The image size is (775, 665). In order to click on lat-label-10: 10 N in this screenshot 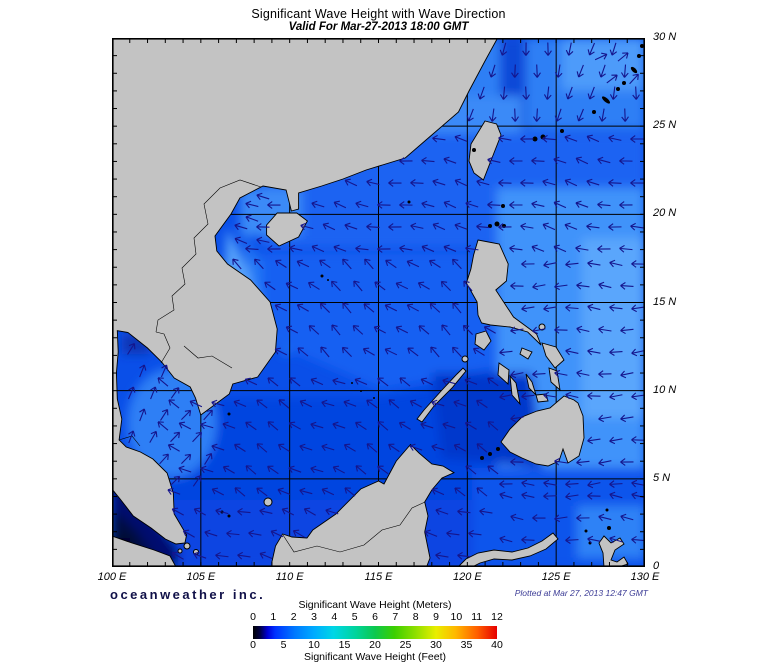, I will do `click(665, 389)`.